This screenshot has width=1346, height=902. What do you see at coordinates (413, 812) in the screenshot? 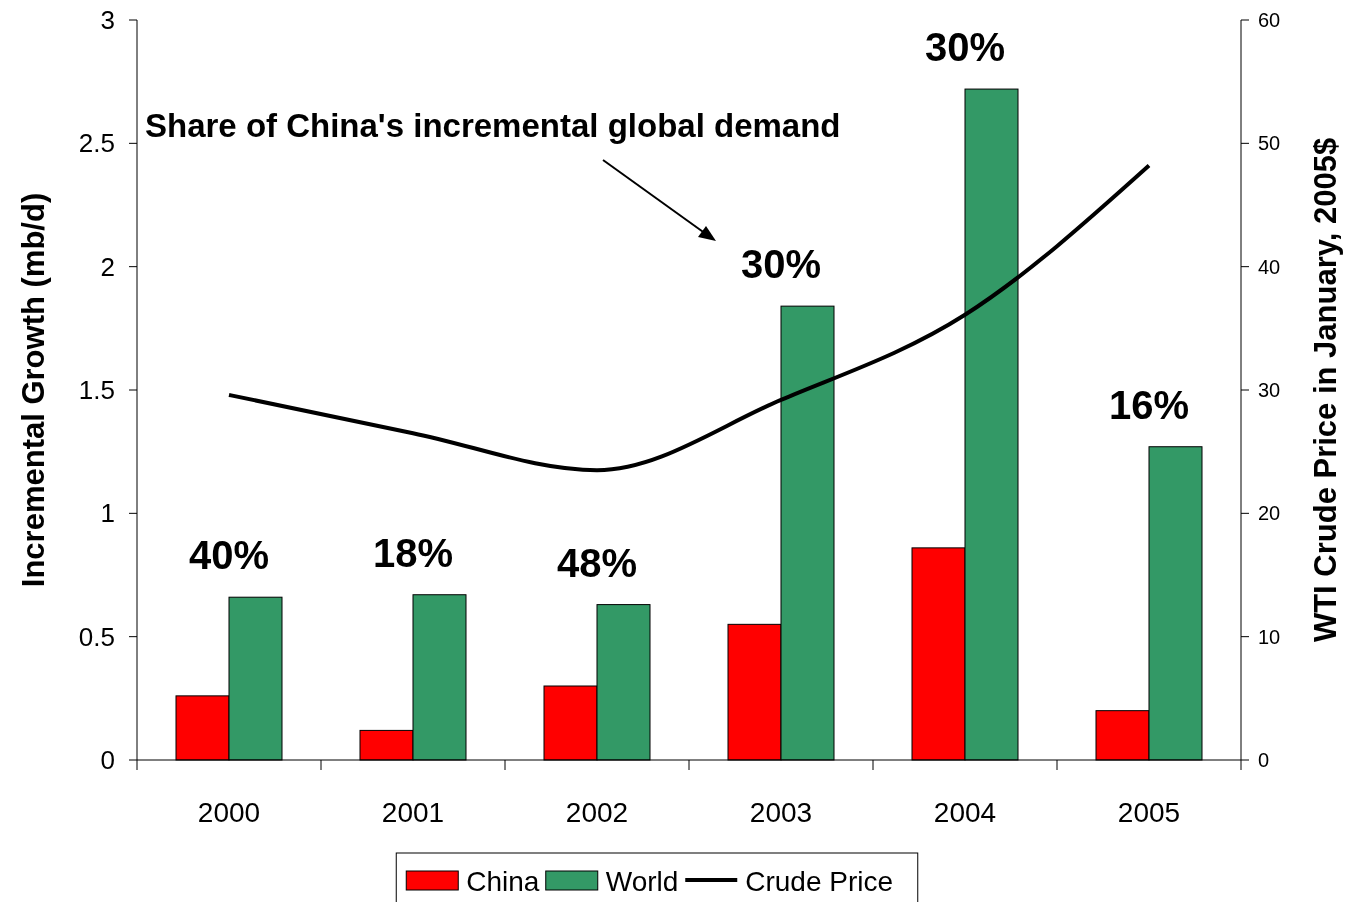
I see `x-tick-label: 2001` at bounding box center [413, 812].